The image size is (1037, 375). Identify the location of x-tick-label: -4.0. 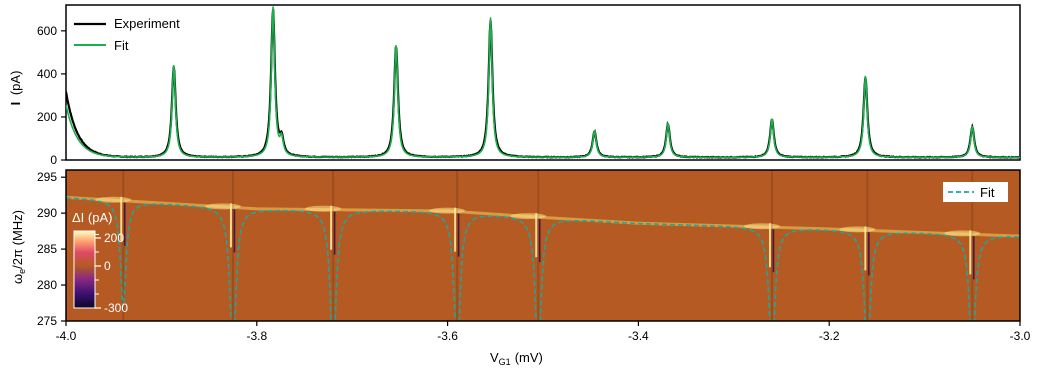
(66, 336).